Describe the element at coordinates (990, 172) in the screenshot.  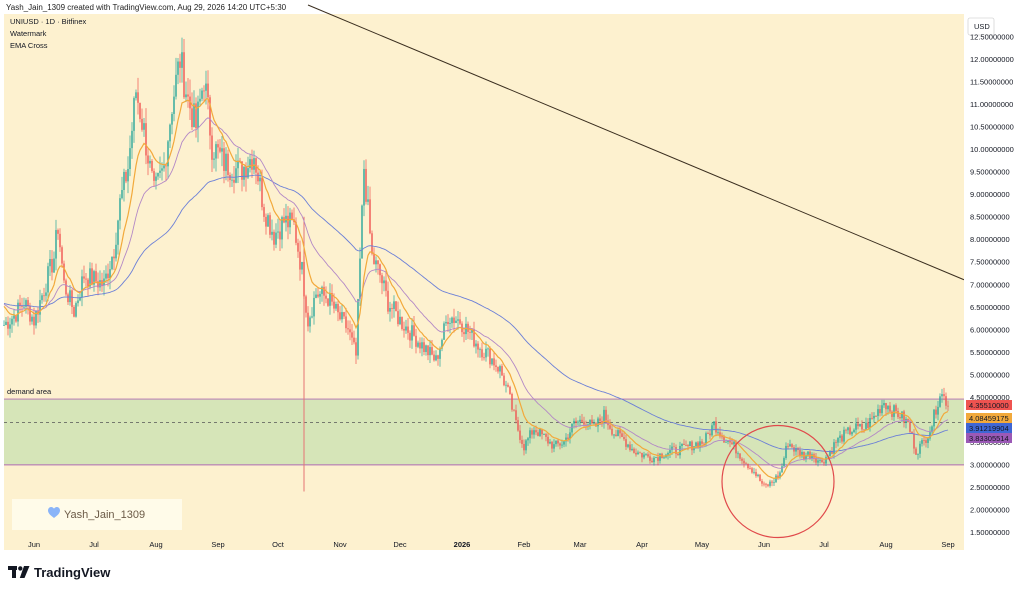
I see `price-tick-label: 9.50000000` at that location.